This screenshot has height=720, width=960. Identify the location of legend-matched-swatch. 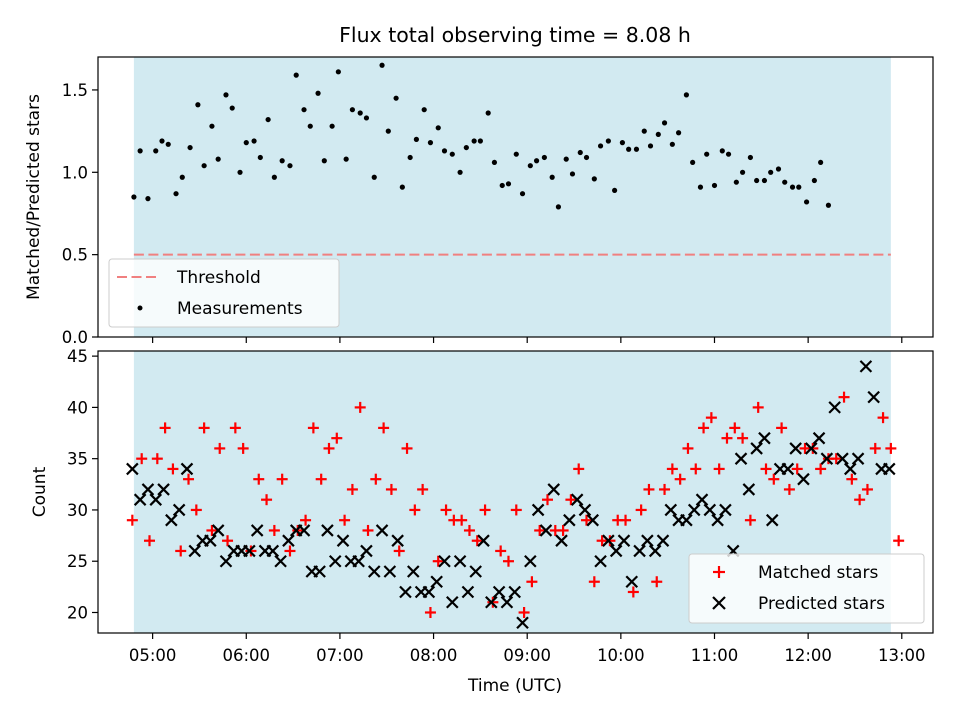
(719, 572).